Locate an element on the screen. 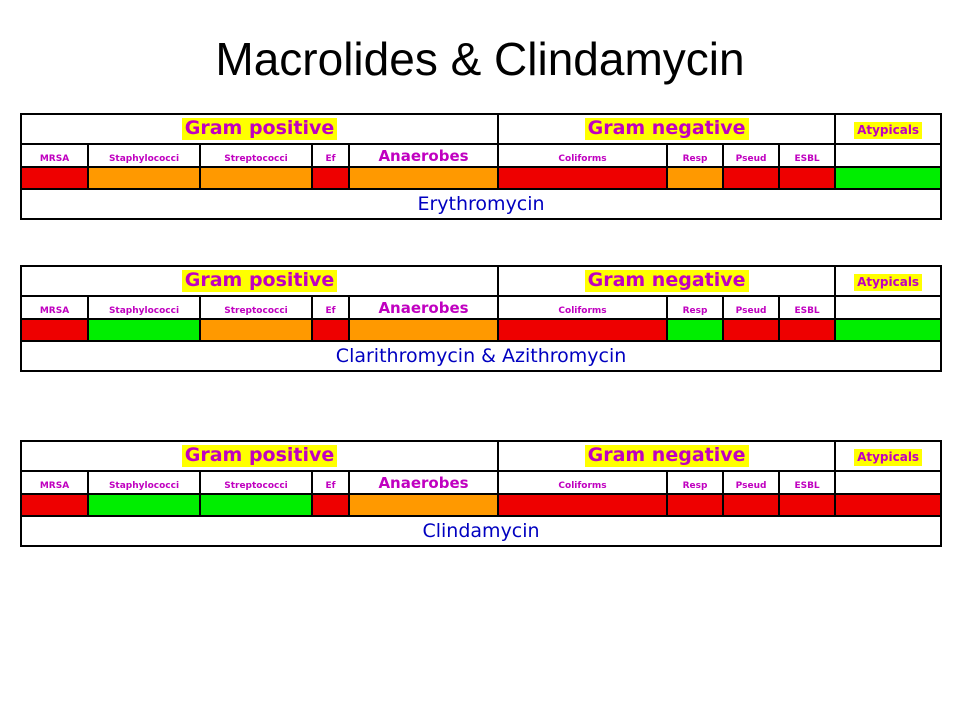  drug-name: Clarithromycin & Azithromycin is located at coordinates (481, 356).